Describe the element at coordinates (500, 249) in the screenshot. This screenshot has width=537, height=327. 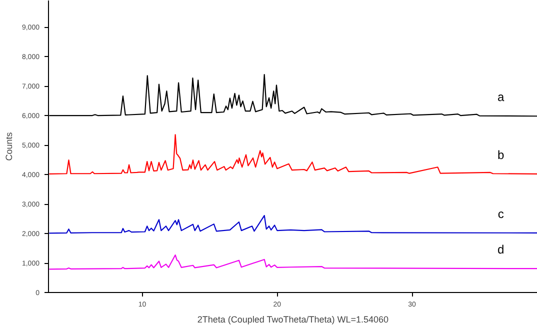
I see `series-label: d` at that location.